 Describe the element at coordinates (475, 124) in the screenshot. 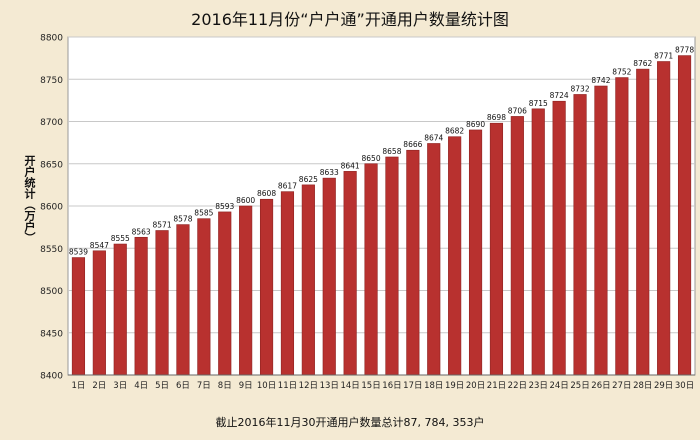

I see `data-label: 8690` at that location.